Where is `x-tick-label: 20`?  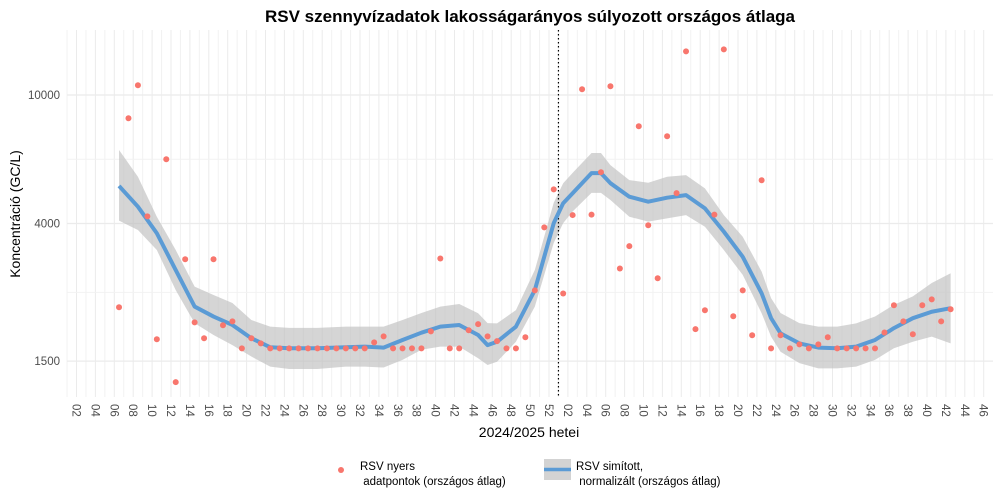 x-tick-label: 20 is located at coordinates (246, 410).